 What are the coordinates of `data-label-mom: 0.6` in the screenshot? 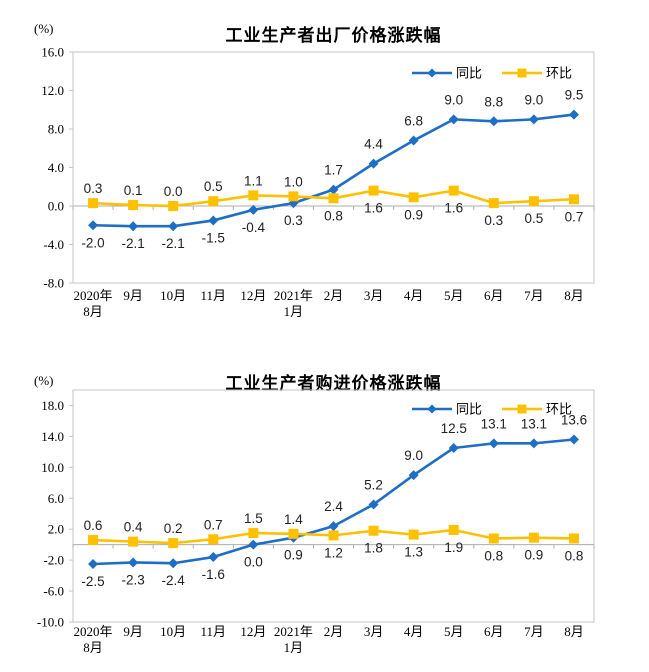 It's located at (93, 525).